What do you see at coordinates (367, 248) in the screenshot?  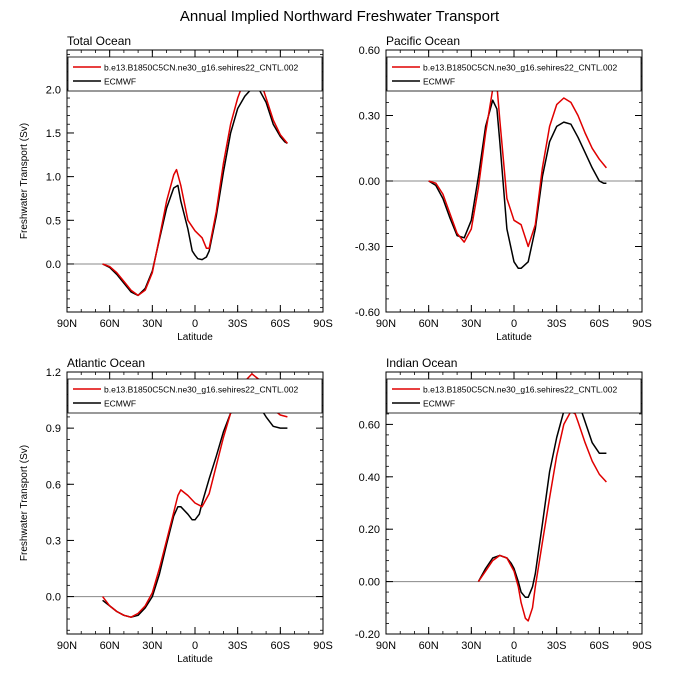 I see `y-tick-label: -0.30` at bounding box center [367, 248].